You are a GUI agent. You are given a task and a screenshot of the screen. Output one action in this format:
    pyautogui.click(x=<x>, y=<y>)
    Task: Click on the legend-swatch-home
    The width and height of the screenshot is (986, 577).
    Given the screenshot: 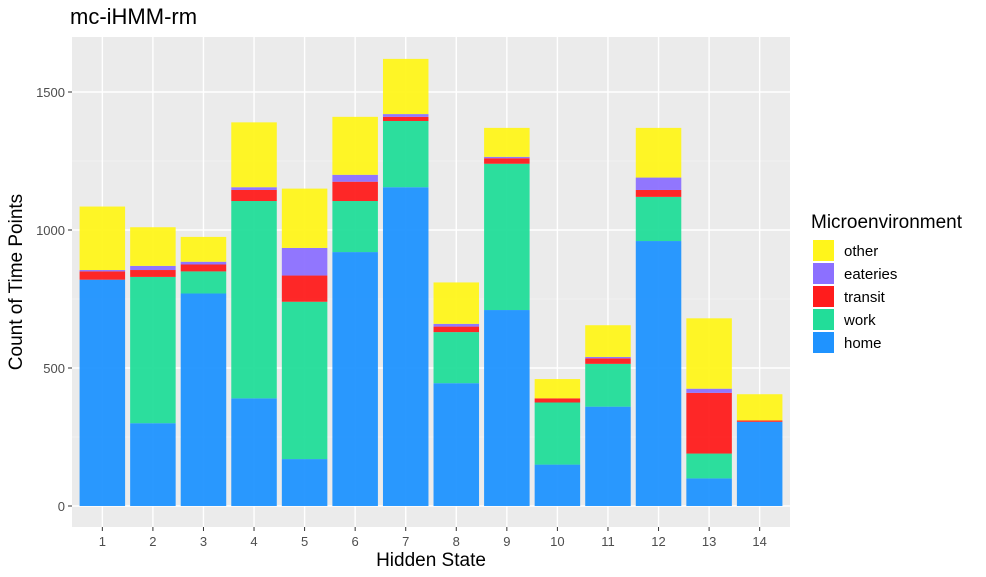 What is the action you would take?
    pyautogui.click(x=823, y=342)
    